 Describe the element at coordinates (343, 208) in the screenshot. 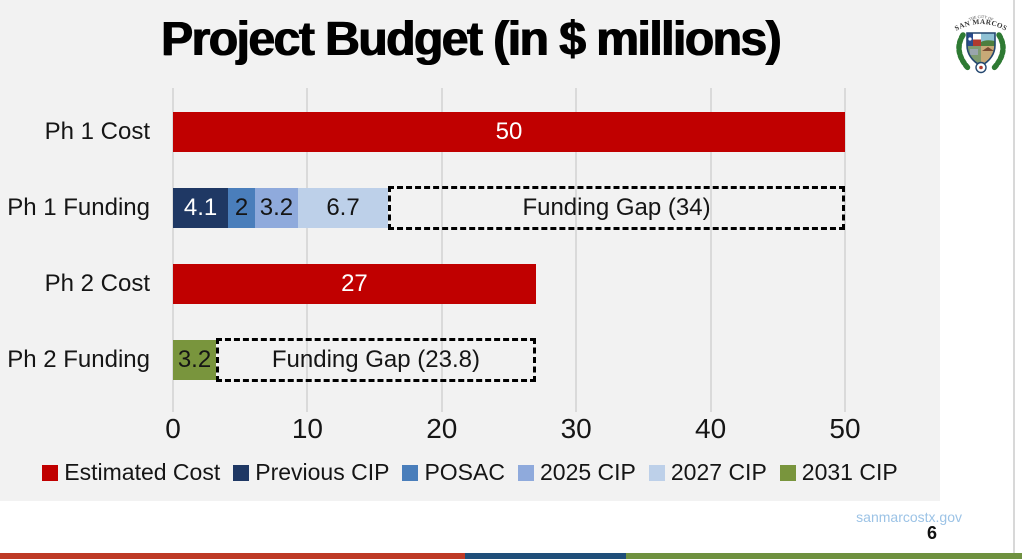

I see `bar-segment: 6.7` at that location.